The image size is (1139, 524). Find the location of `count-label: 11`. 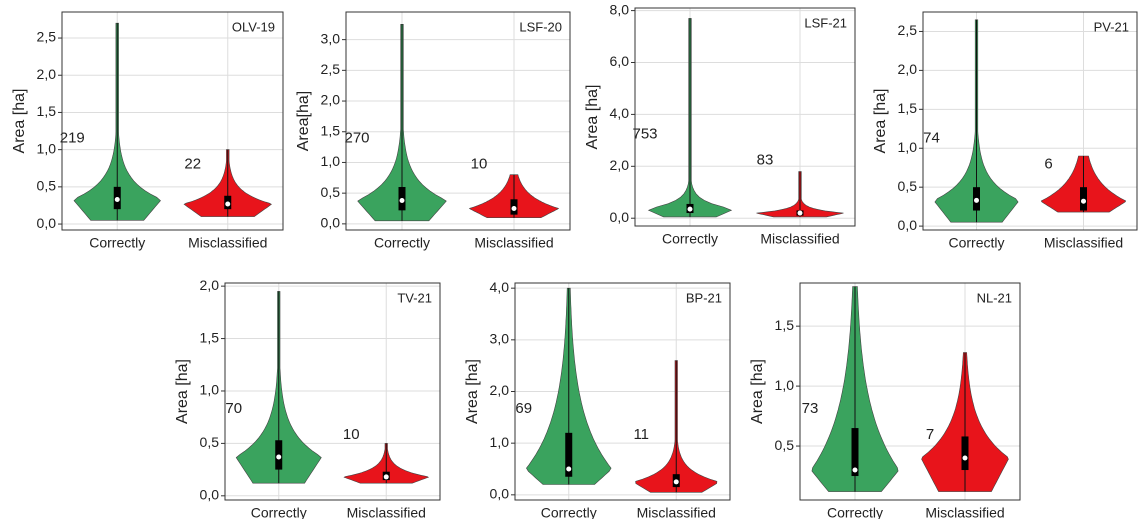

count-label: 11 is located at coordinates (641, 434).